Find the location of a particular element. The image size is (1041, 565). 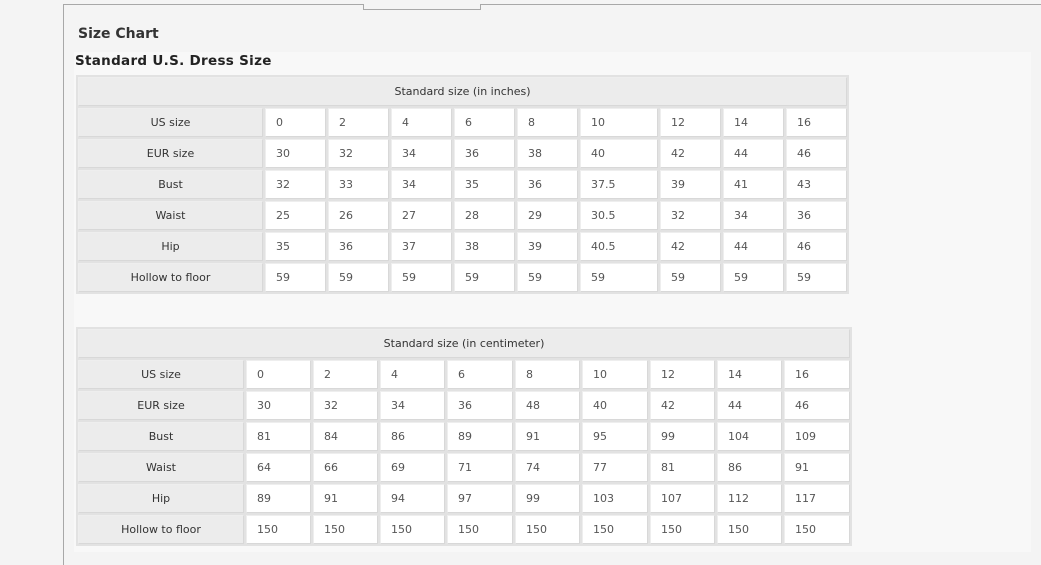

table-cell: 8 is located at coordinates (547, 374).